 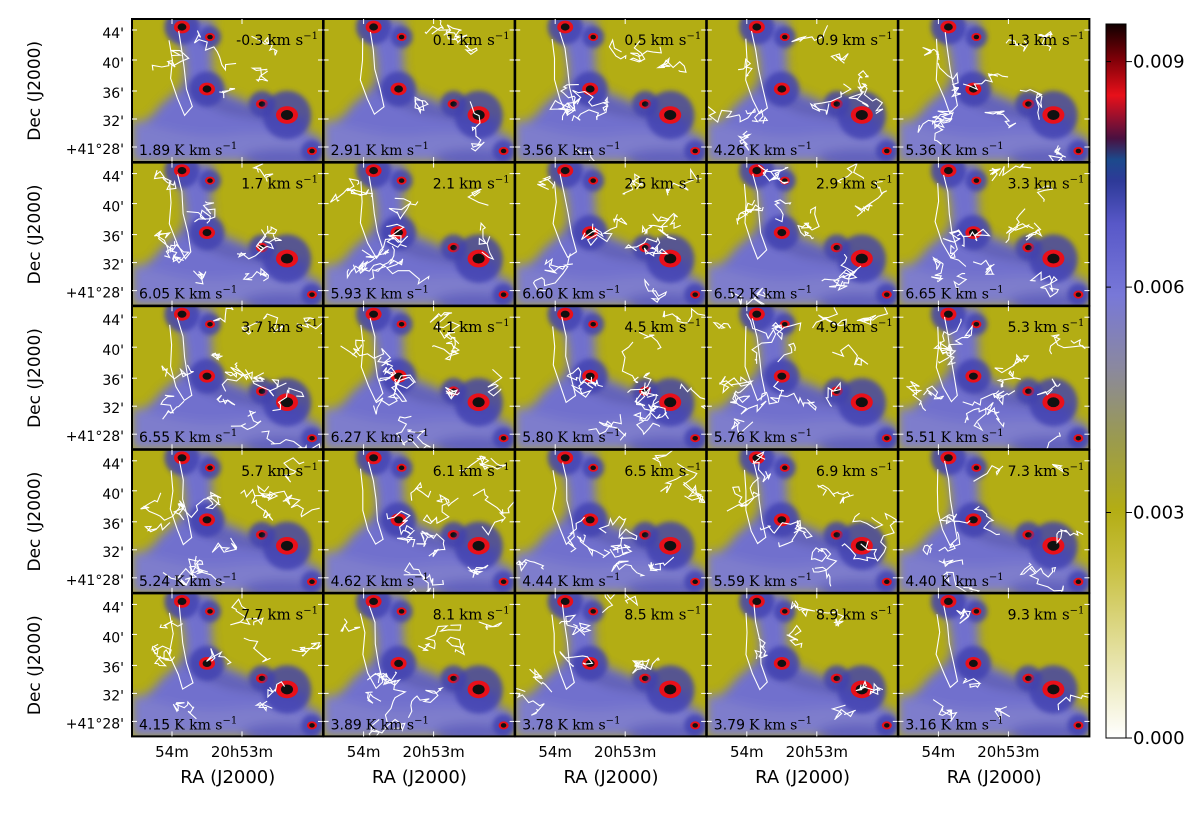 What do you see at coordinates (113, 266) in the screenshot?
I see `y-tick-label: 32'` at bounding box center [113, 266].